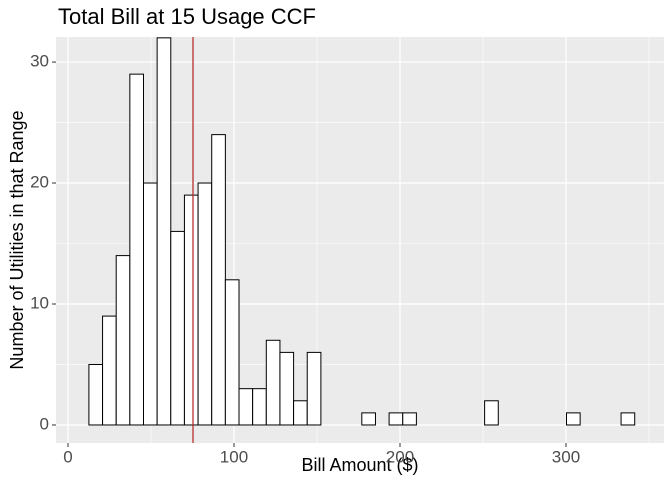 Image resolution: width=672 pixels, height=480 pixels. What do you see at coordinates (44, 423) in the screenshot?
I see `y-tick-label: 0` at bounding box center [44, 423].